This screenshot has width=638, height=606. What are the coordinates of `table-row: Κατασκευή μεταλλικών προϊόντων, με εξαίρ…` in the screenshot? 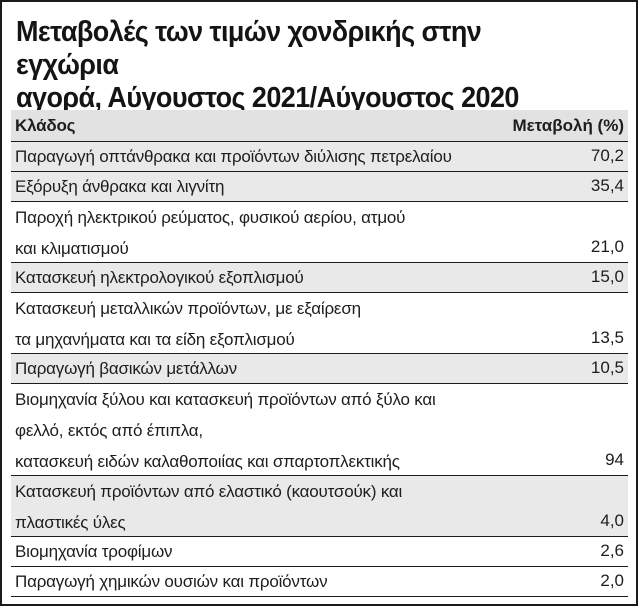 It's located at (319, 323).